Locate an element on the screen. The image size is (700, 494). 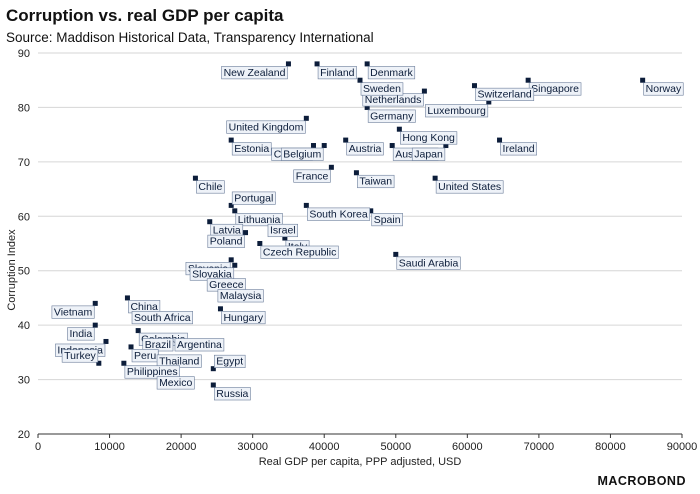
data-label-text: Poland is located at coordinates (226, 242).